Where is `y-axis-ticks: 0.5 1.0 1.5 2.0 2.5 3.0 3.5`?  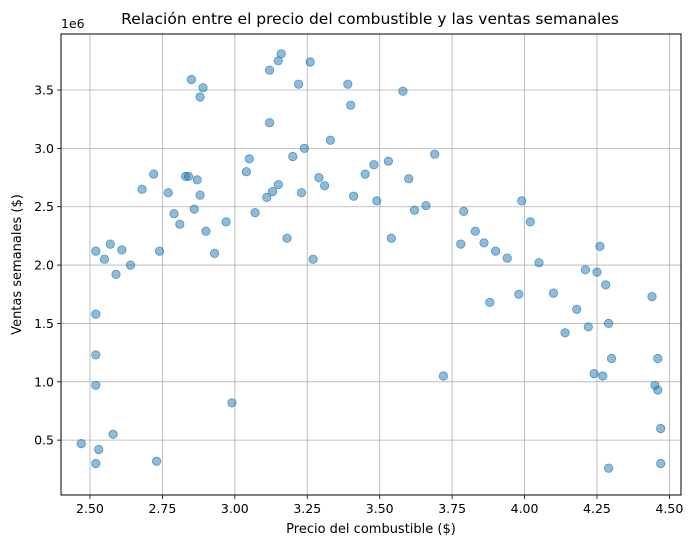 y-axis-ticks: 0.5 1.0 1.5 2.0 2.5 3.0 3.5 is located at coordinates (47, 265).